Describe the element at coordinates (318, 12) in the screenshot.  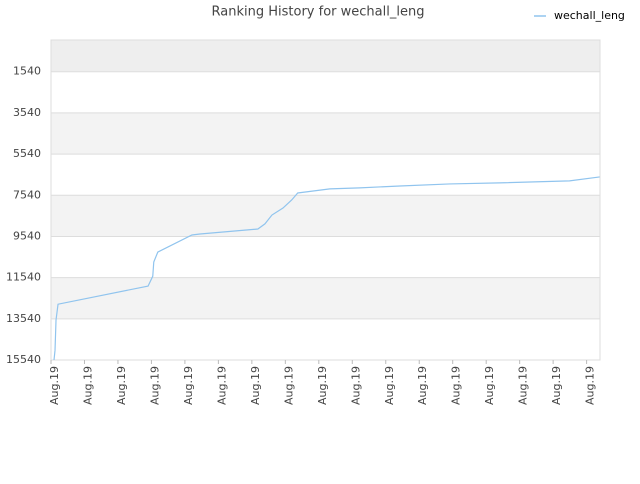
I see `chart-title: Ranking History for wechall_leng` at that location.